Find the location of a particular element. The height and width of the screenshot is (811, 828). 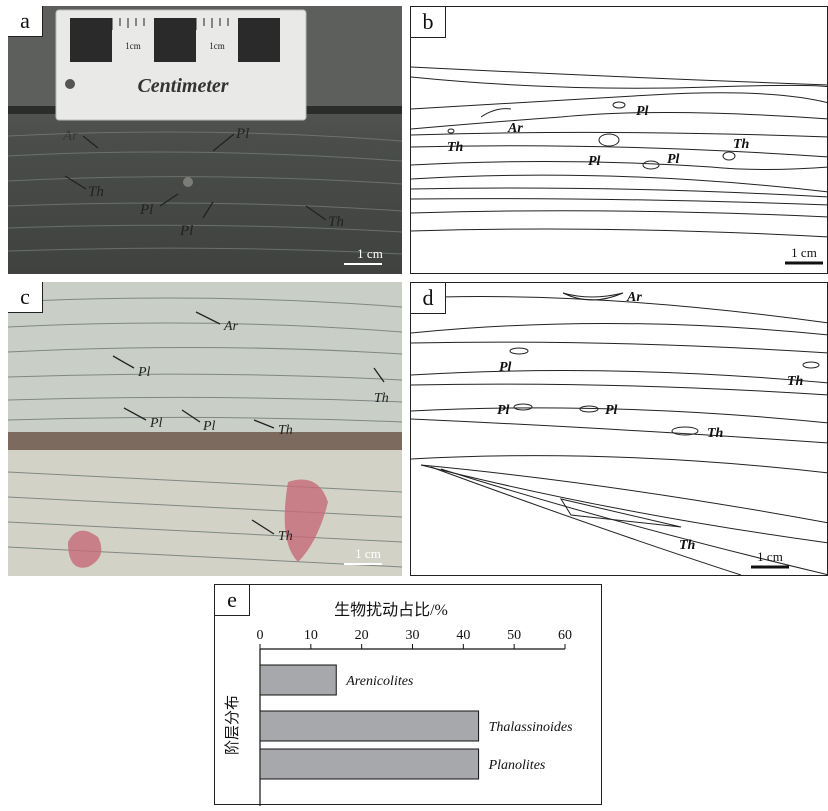

panel-b-pl-label-2: Pl is located at coordinates (594, 161).